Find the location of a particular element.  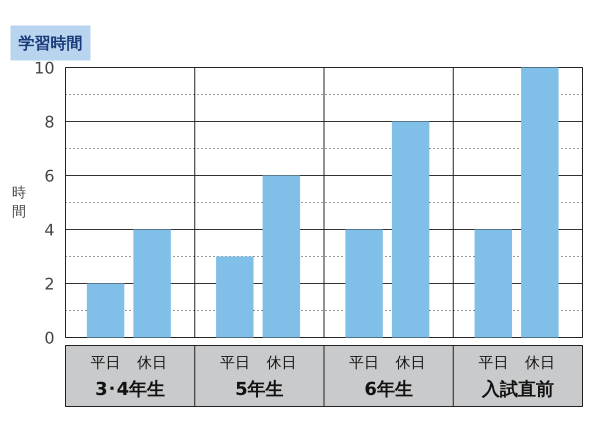

y-tick-label: 10 is located at coordinates (44, 68).